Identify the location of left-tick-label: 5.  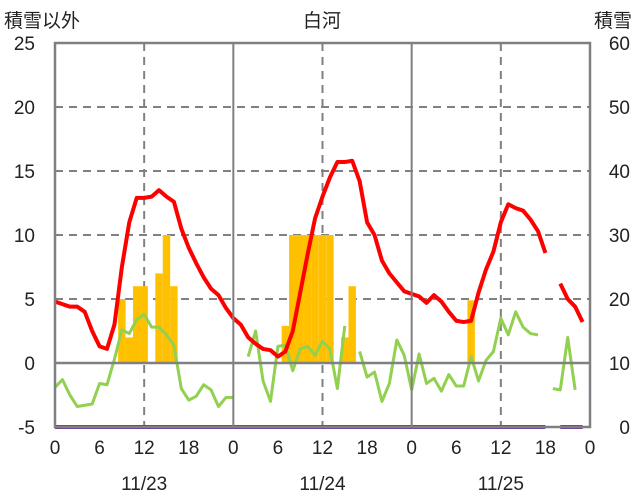
(29, 300).